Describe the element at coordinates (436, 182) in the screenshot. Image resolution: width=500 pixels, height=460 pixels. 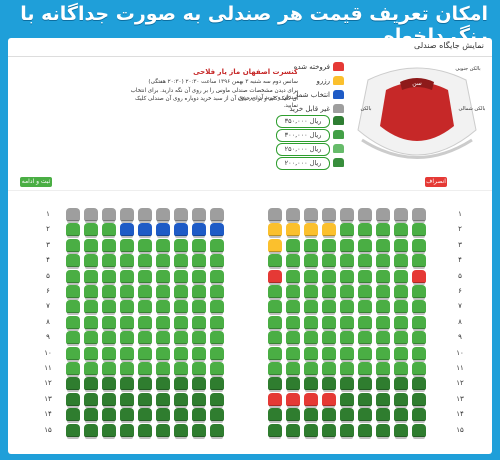
I see `cancel-button: انصراف` at that location.